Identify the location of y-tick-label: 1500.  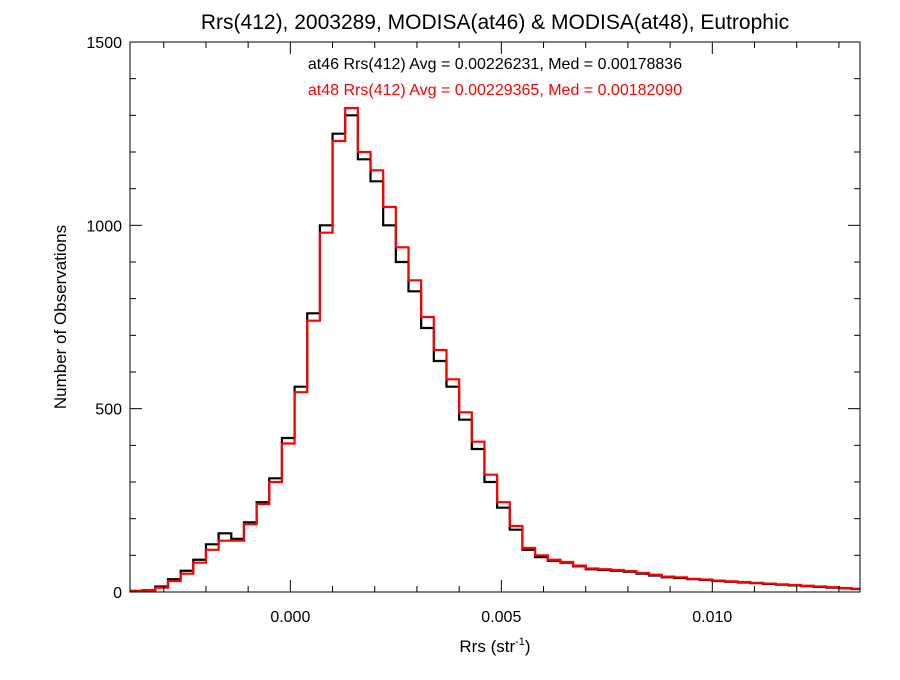
(104, 43).